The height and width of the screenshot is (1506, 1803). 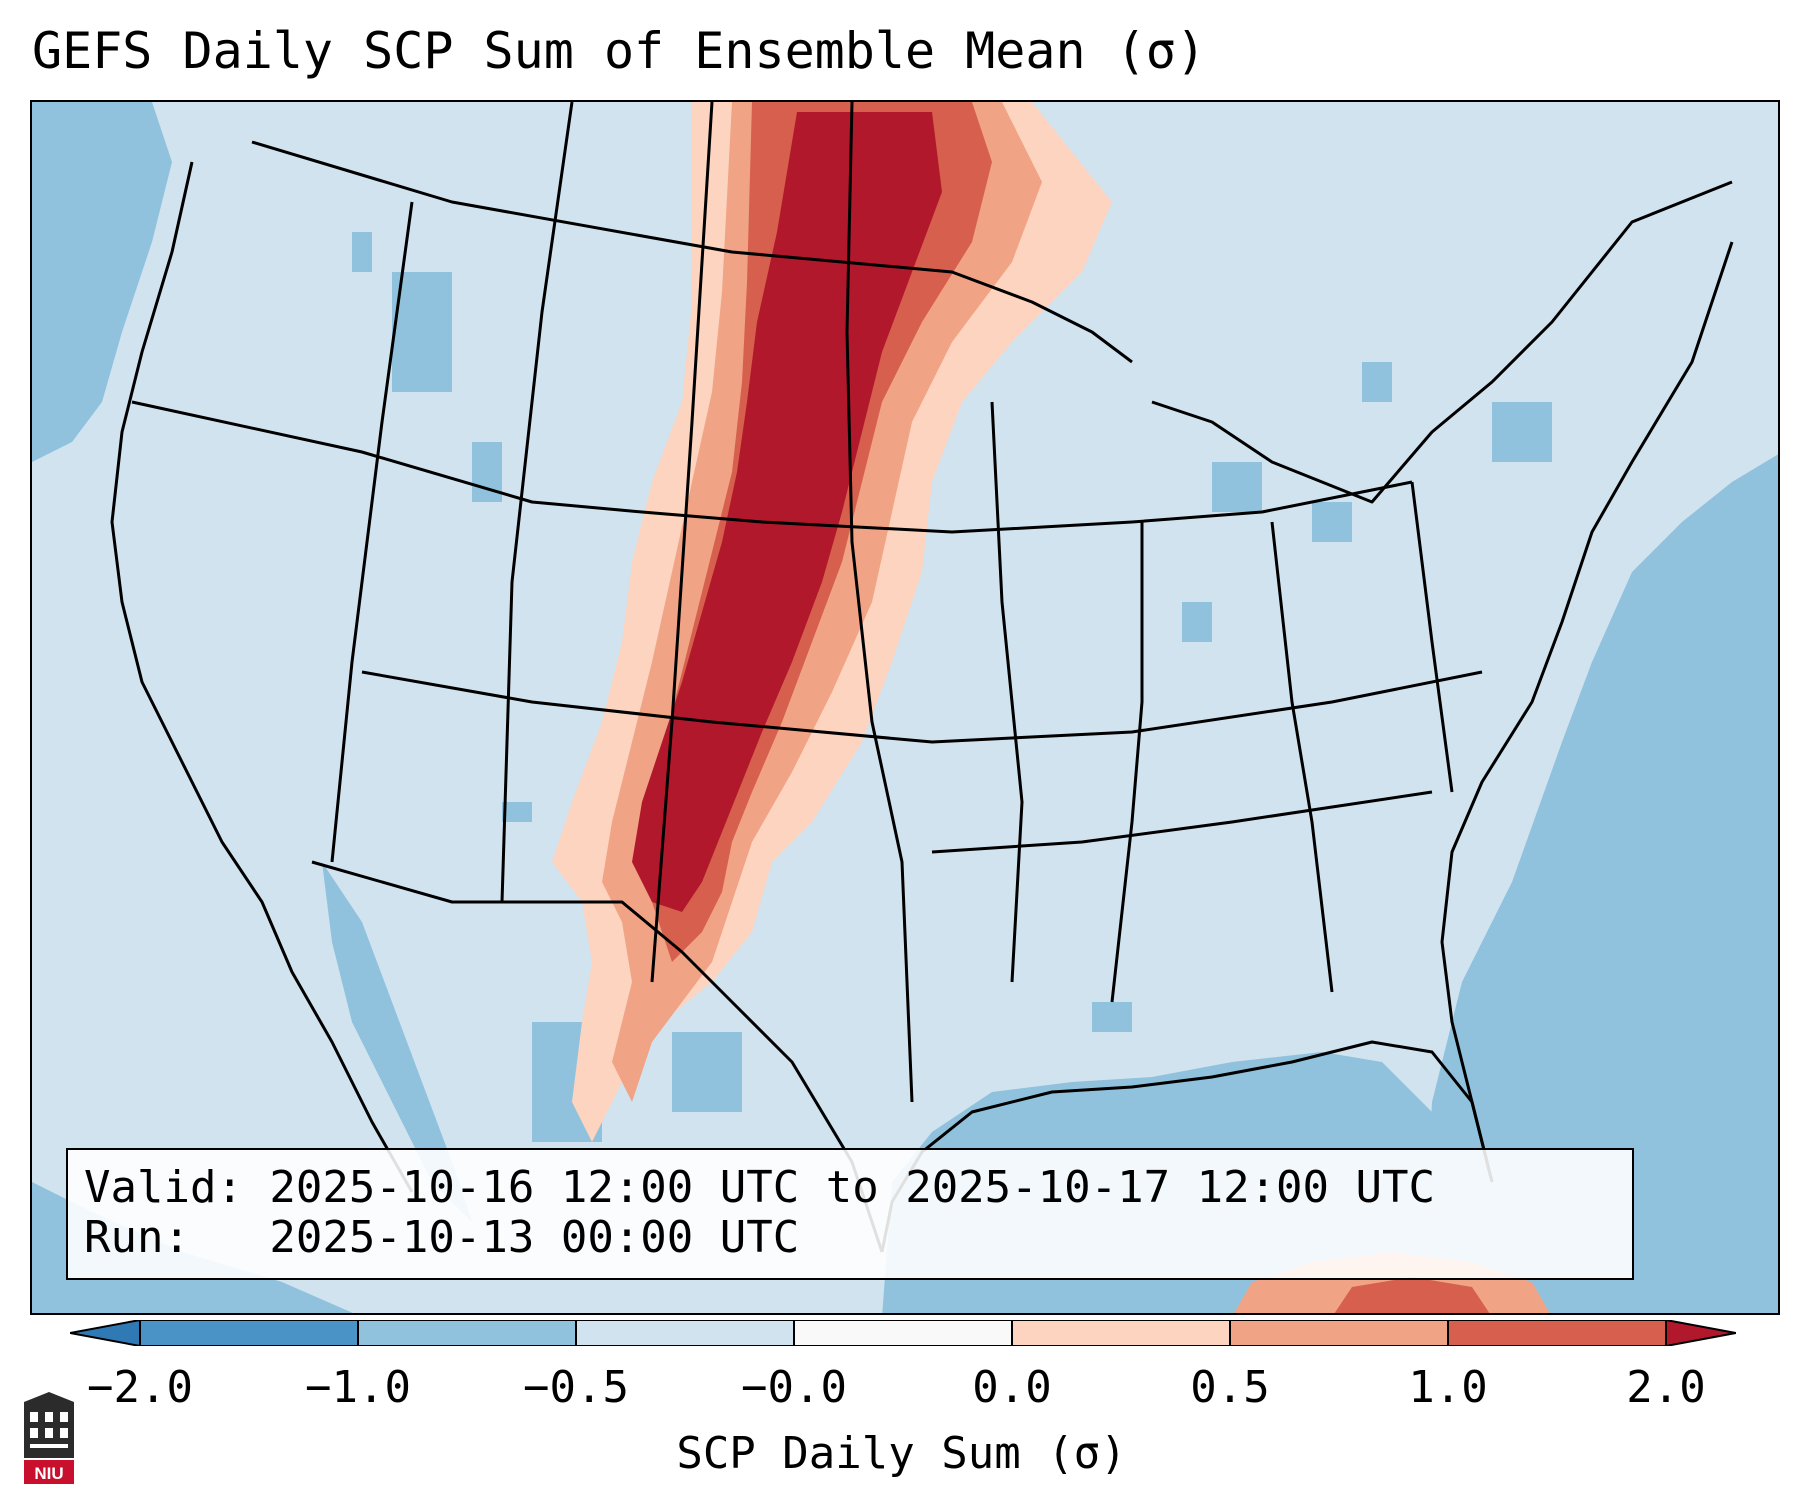 I want to click on baja-gulf, so click(x=397, y=1042).